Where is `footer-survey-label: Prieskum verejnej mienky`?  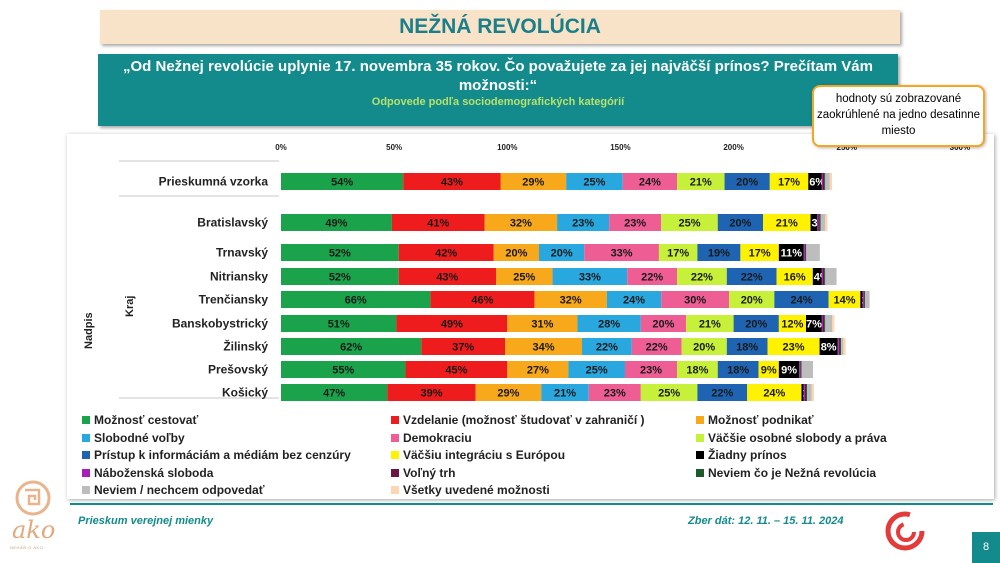 footer-survey-label: Prieskum verejnej mienky is located at coordinates (146, 521).